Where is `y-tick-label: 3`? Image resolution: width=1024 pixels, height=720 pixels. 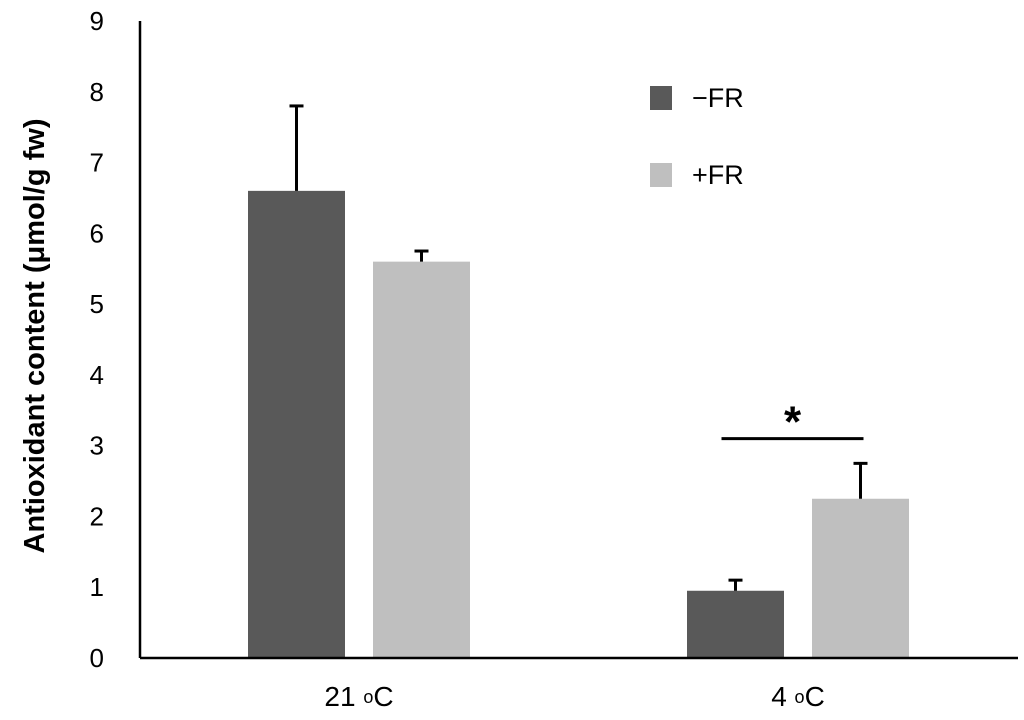 y-tick-label: 3 is located at coordinates (97, 446).